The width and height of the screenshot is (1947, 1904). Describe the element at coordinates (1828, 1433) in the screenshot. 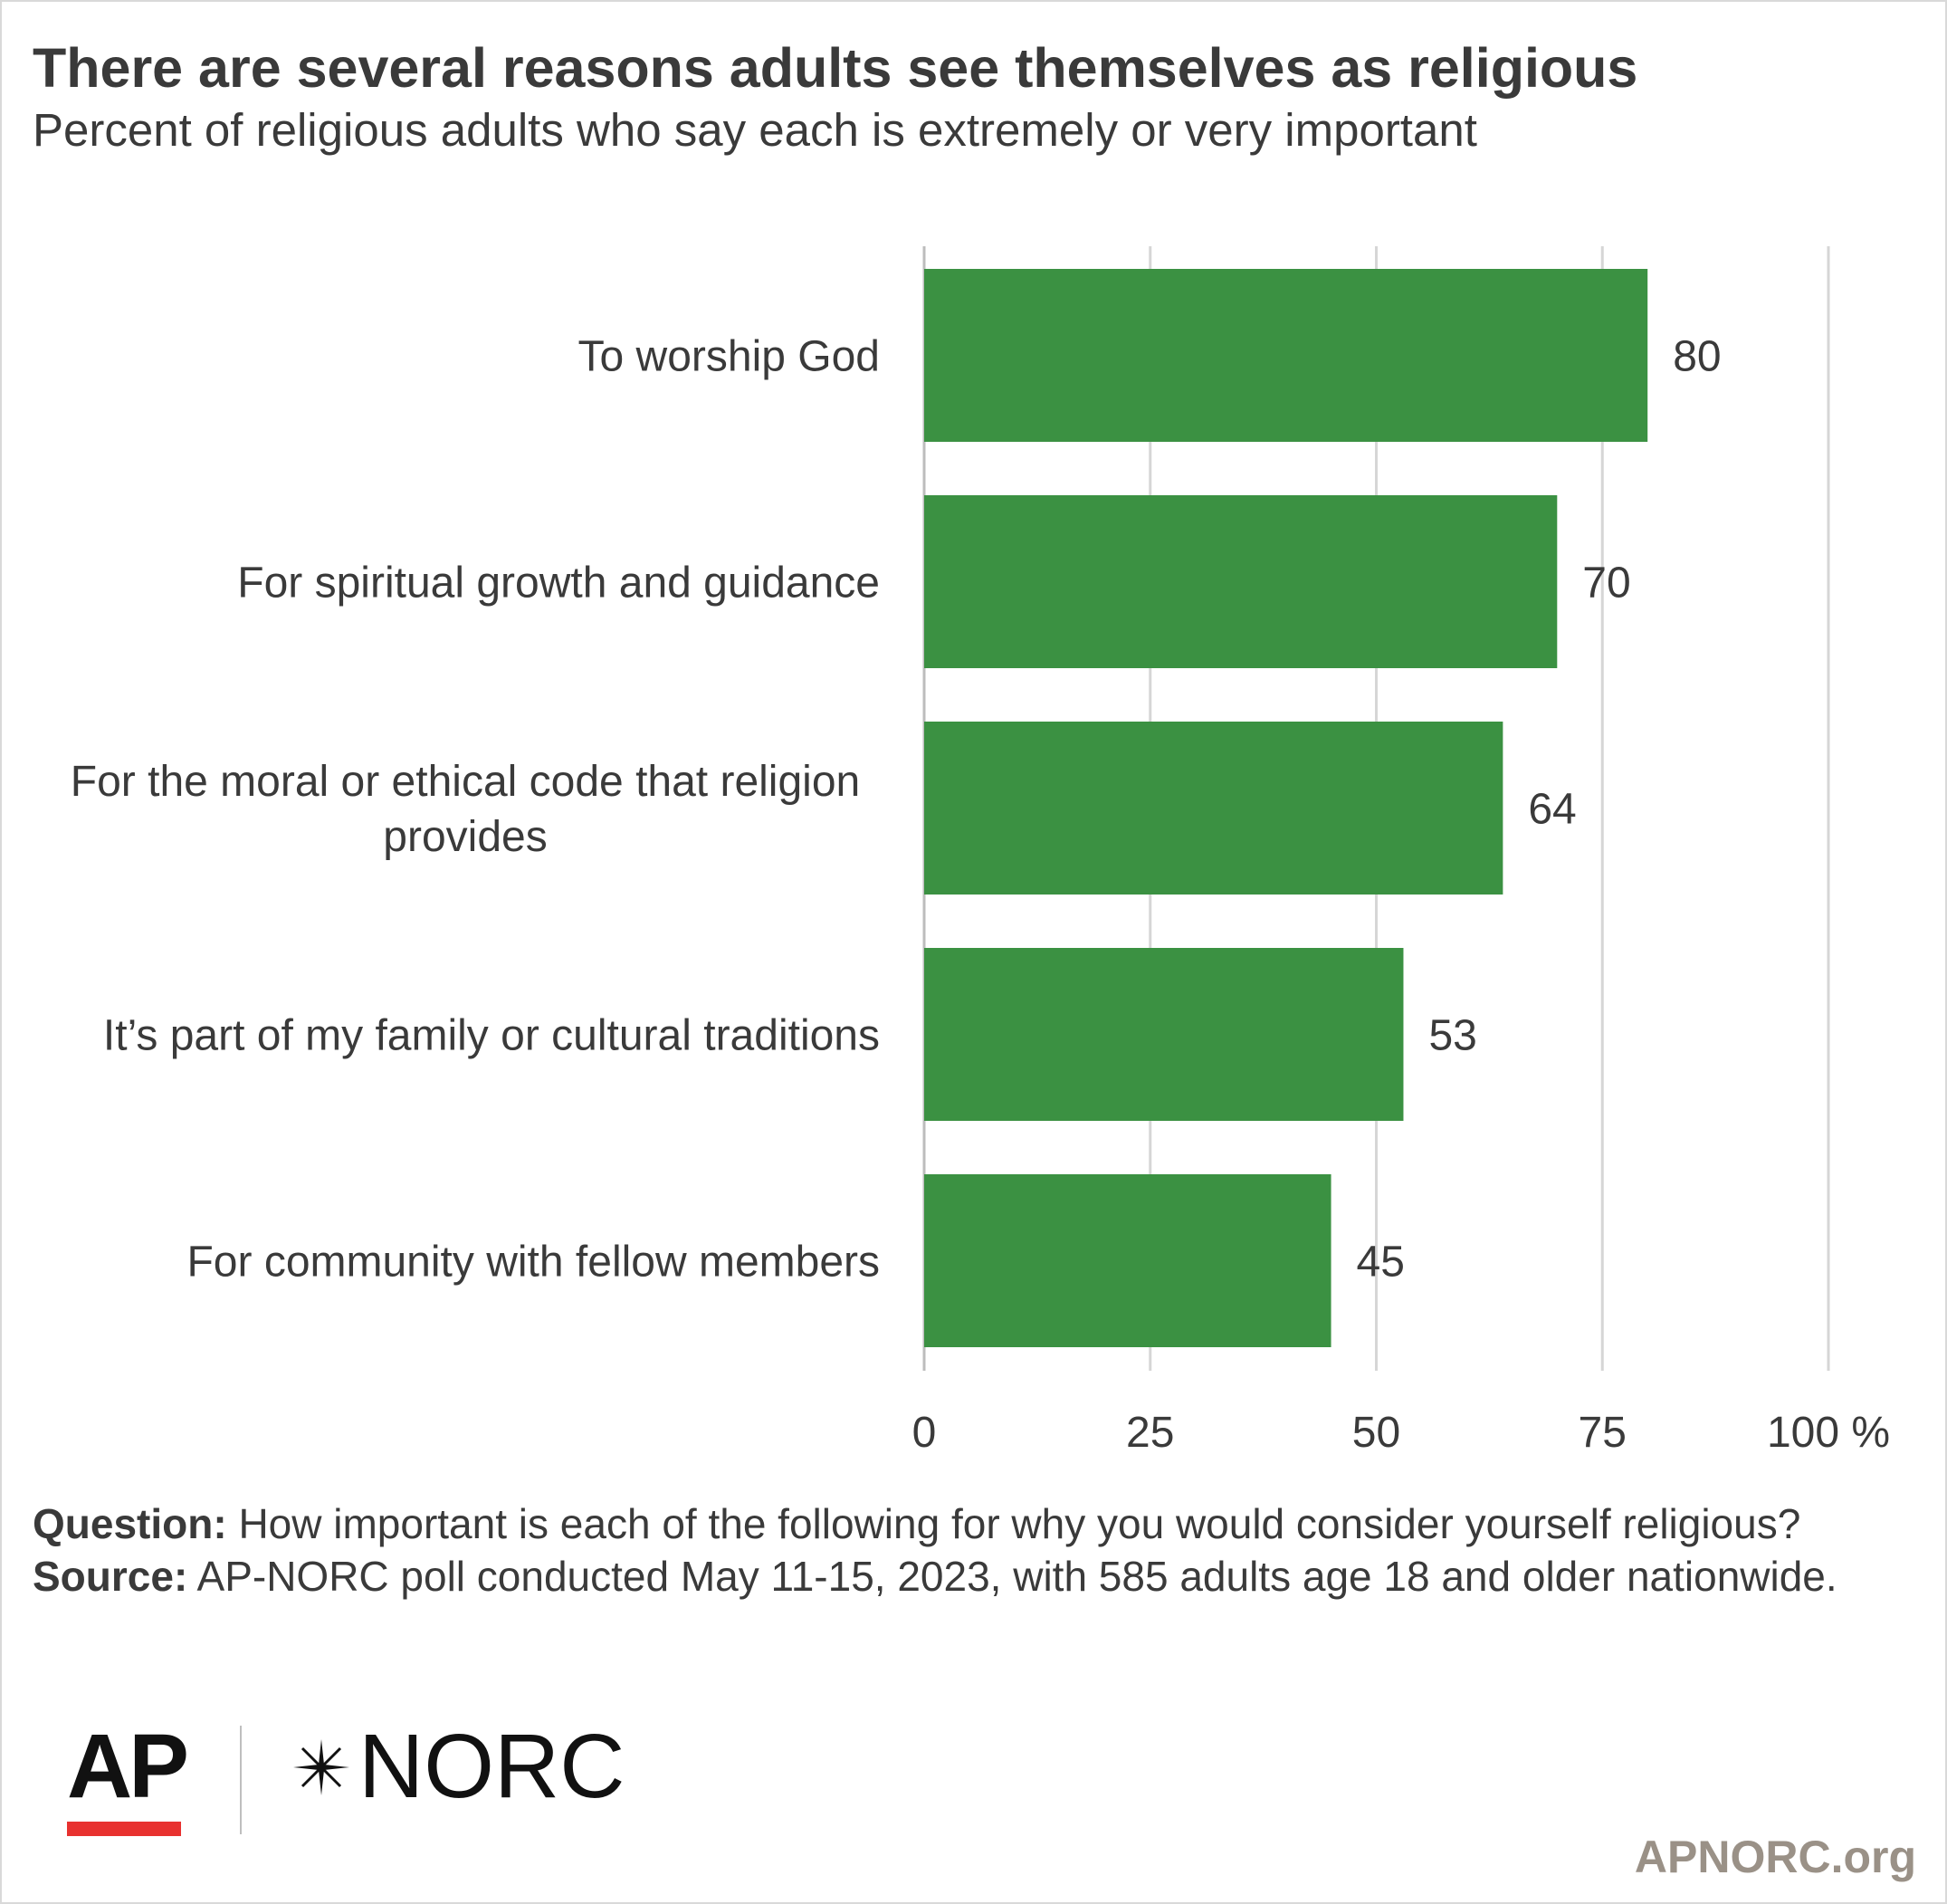

I see `x-tick-label: 100 %` at that location.